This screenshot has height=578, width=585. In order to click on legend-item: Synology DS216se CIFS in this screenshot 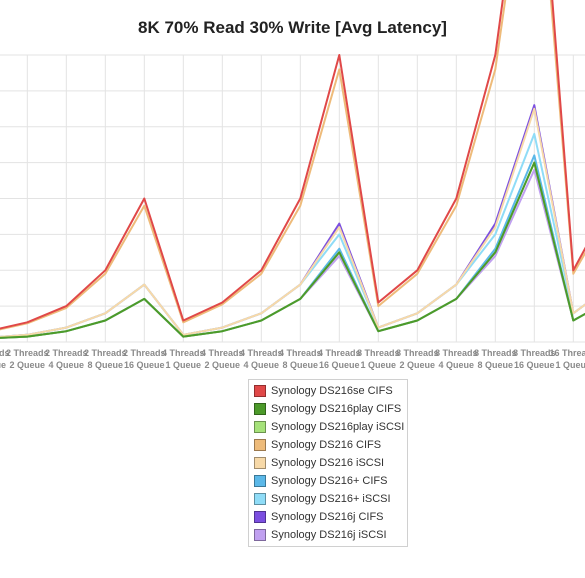, I will do `click(328, 391)`.